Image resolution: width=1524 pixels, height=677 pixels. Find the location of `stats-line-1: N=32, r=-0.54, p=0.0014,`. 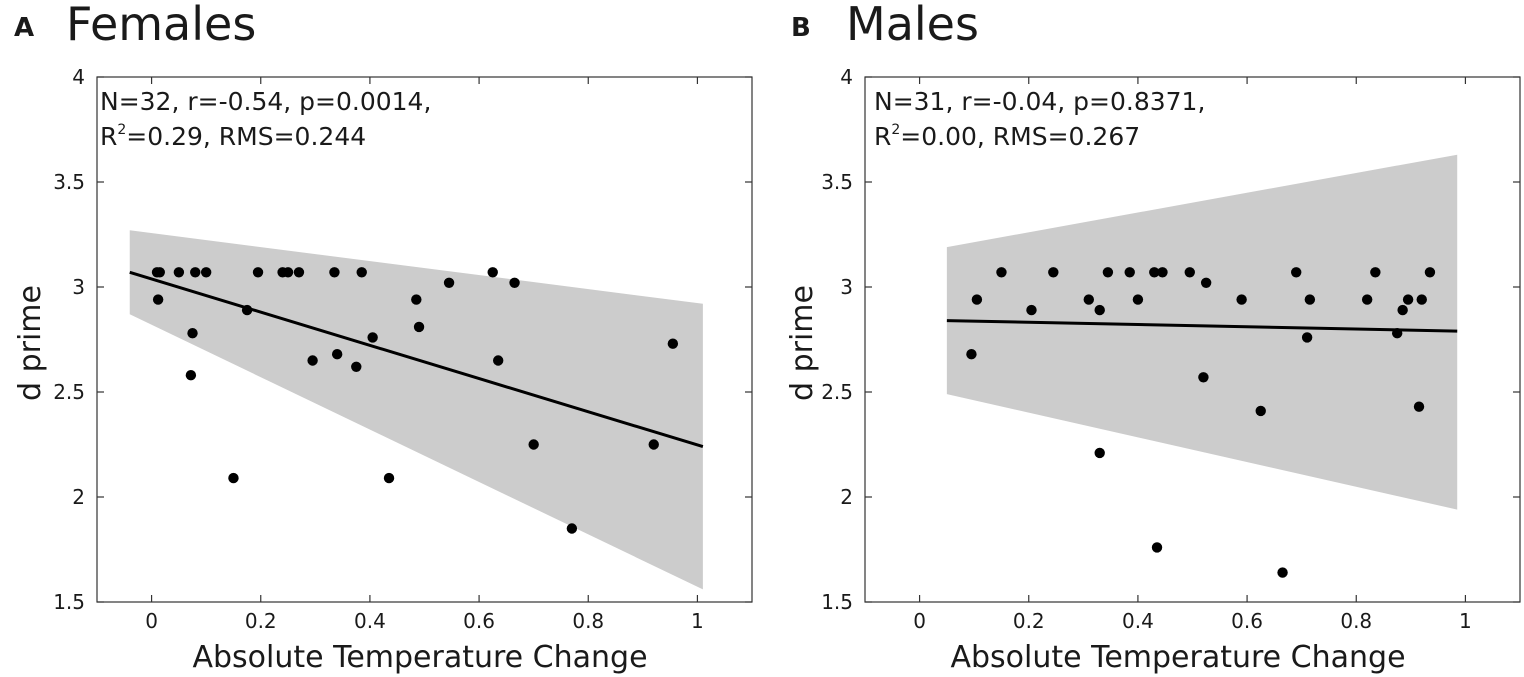

stats-line-1: N=32, r=-0.54, p=0.0014, is located at coordinates (265, 101).